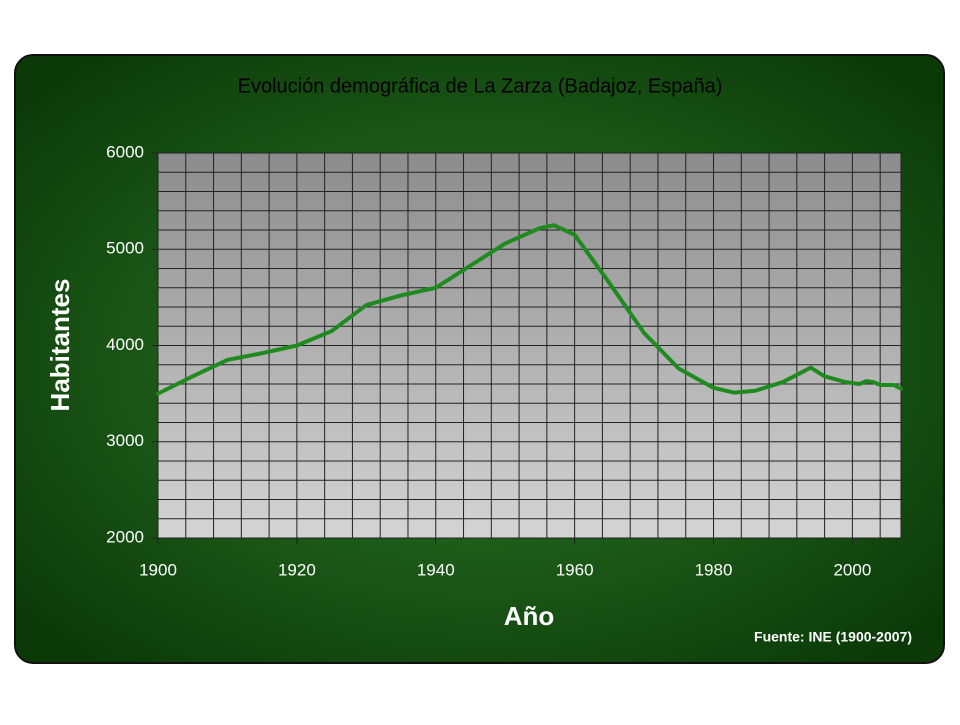  What do you see at coordinates (575, 569) in the screenshot?
I see `x-tick-label: 1960` at bounding box center [575, 569].